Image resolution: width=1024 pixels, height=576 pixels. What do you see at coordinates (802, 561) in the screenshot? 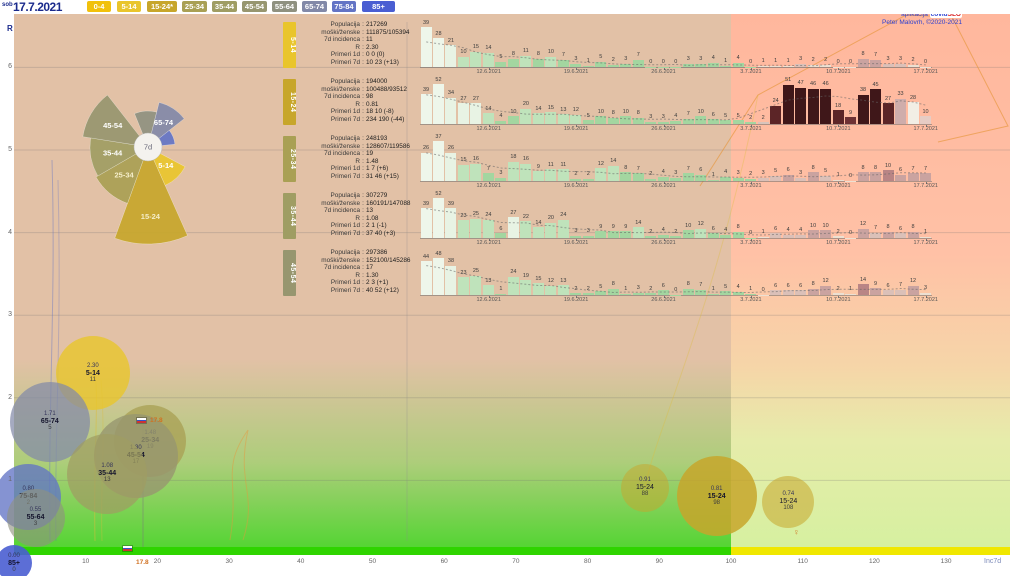
I see `x-tick-label: 110` at bounding box center [802, 561].